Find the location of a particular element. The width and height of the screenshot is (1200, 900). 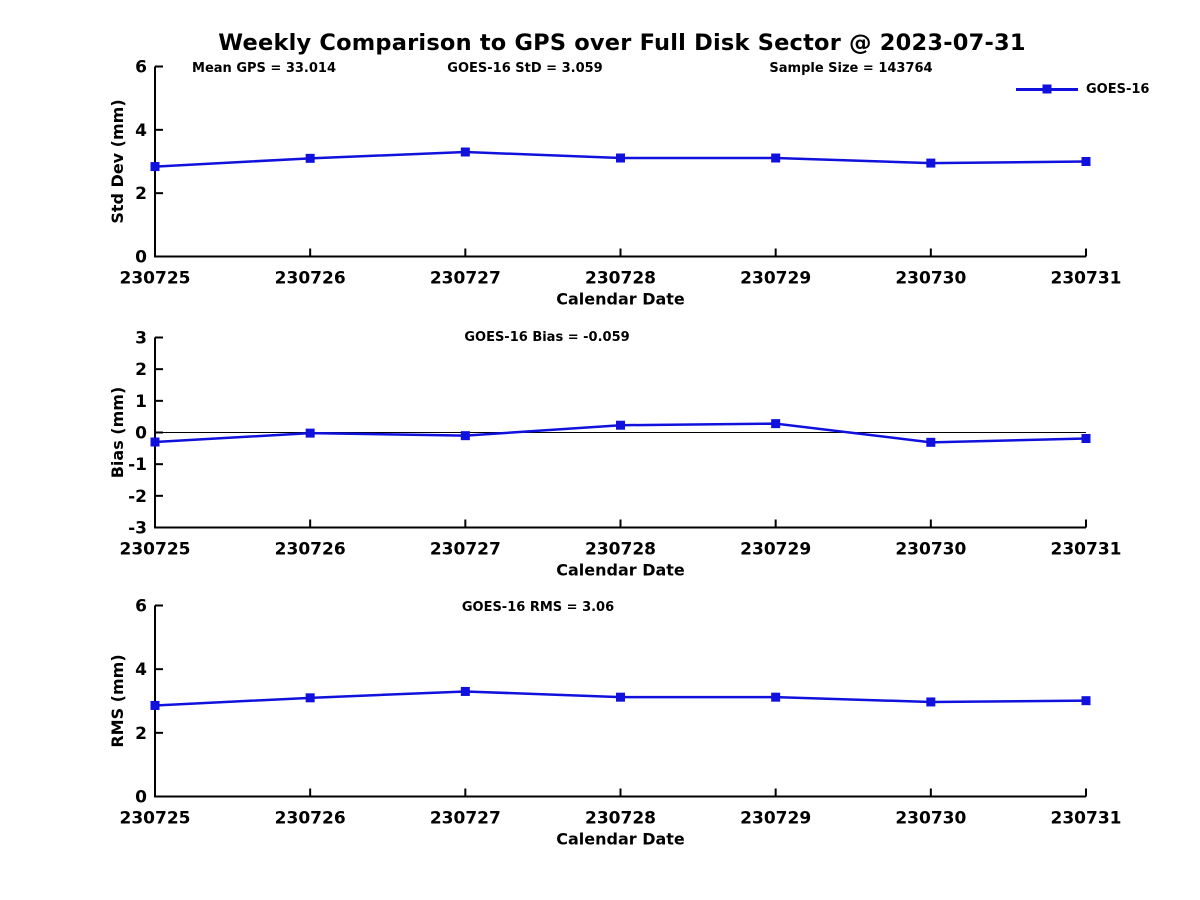

subplot-title: GOES-16 Bias = -0.059 is located at coordinates (546, 337).